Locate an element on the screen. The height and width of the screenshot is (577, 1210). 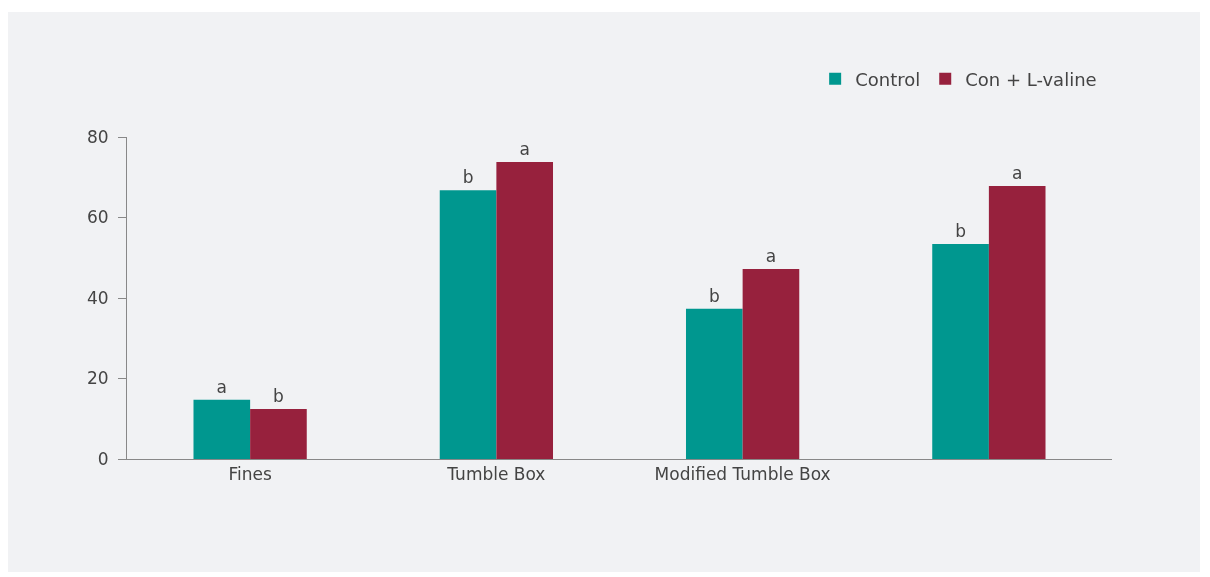
legend-label: Control is located at coordinates (888, 79).